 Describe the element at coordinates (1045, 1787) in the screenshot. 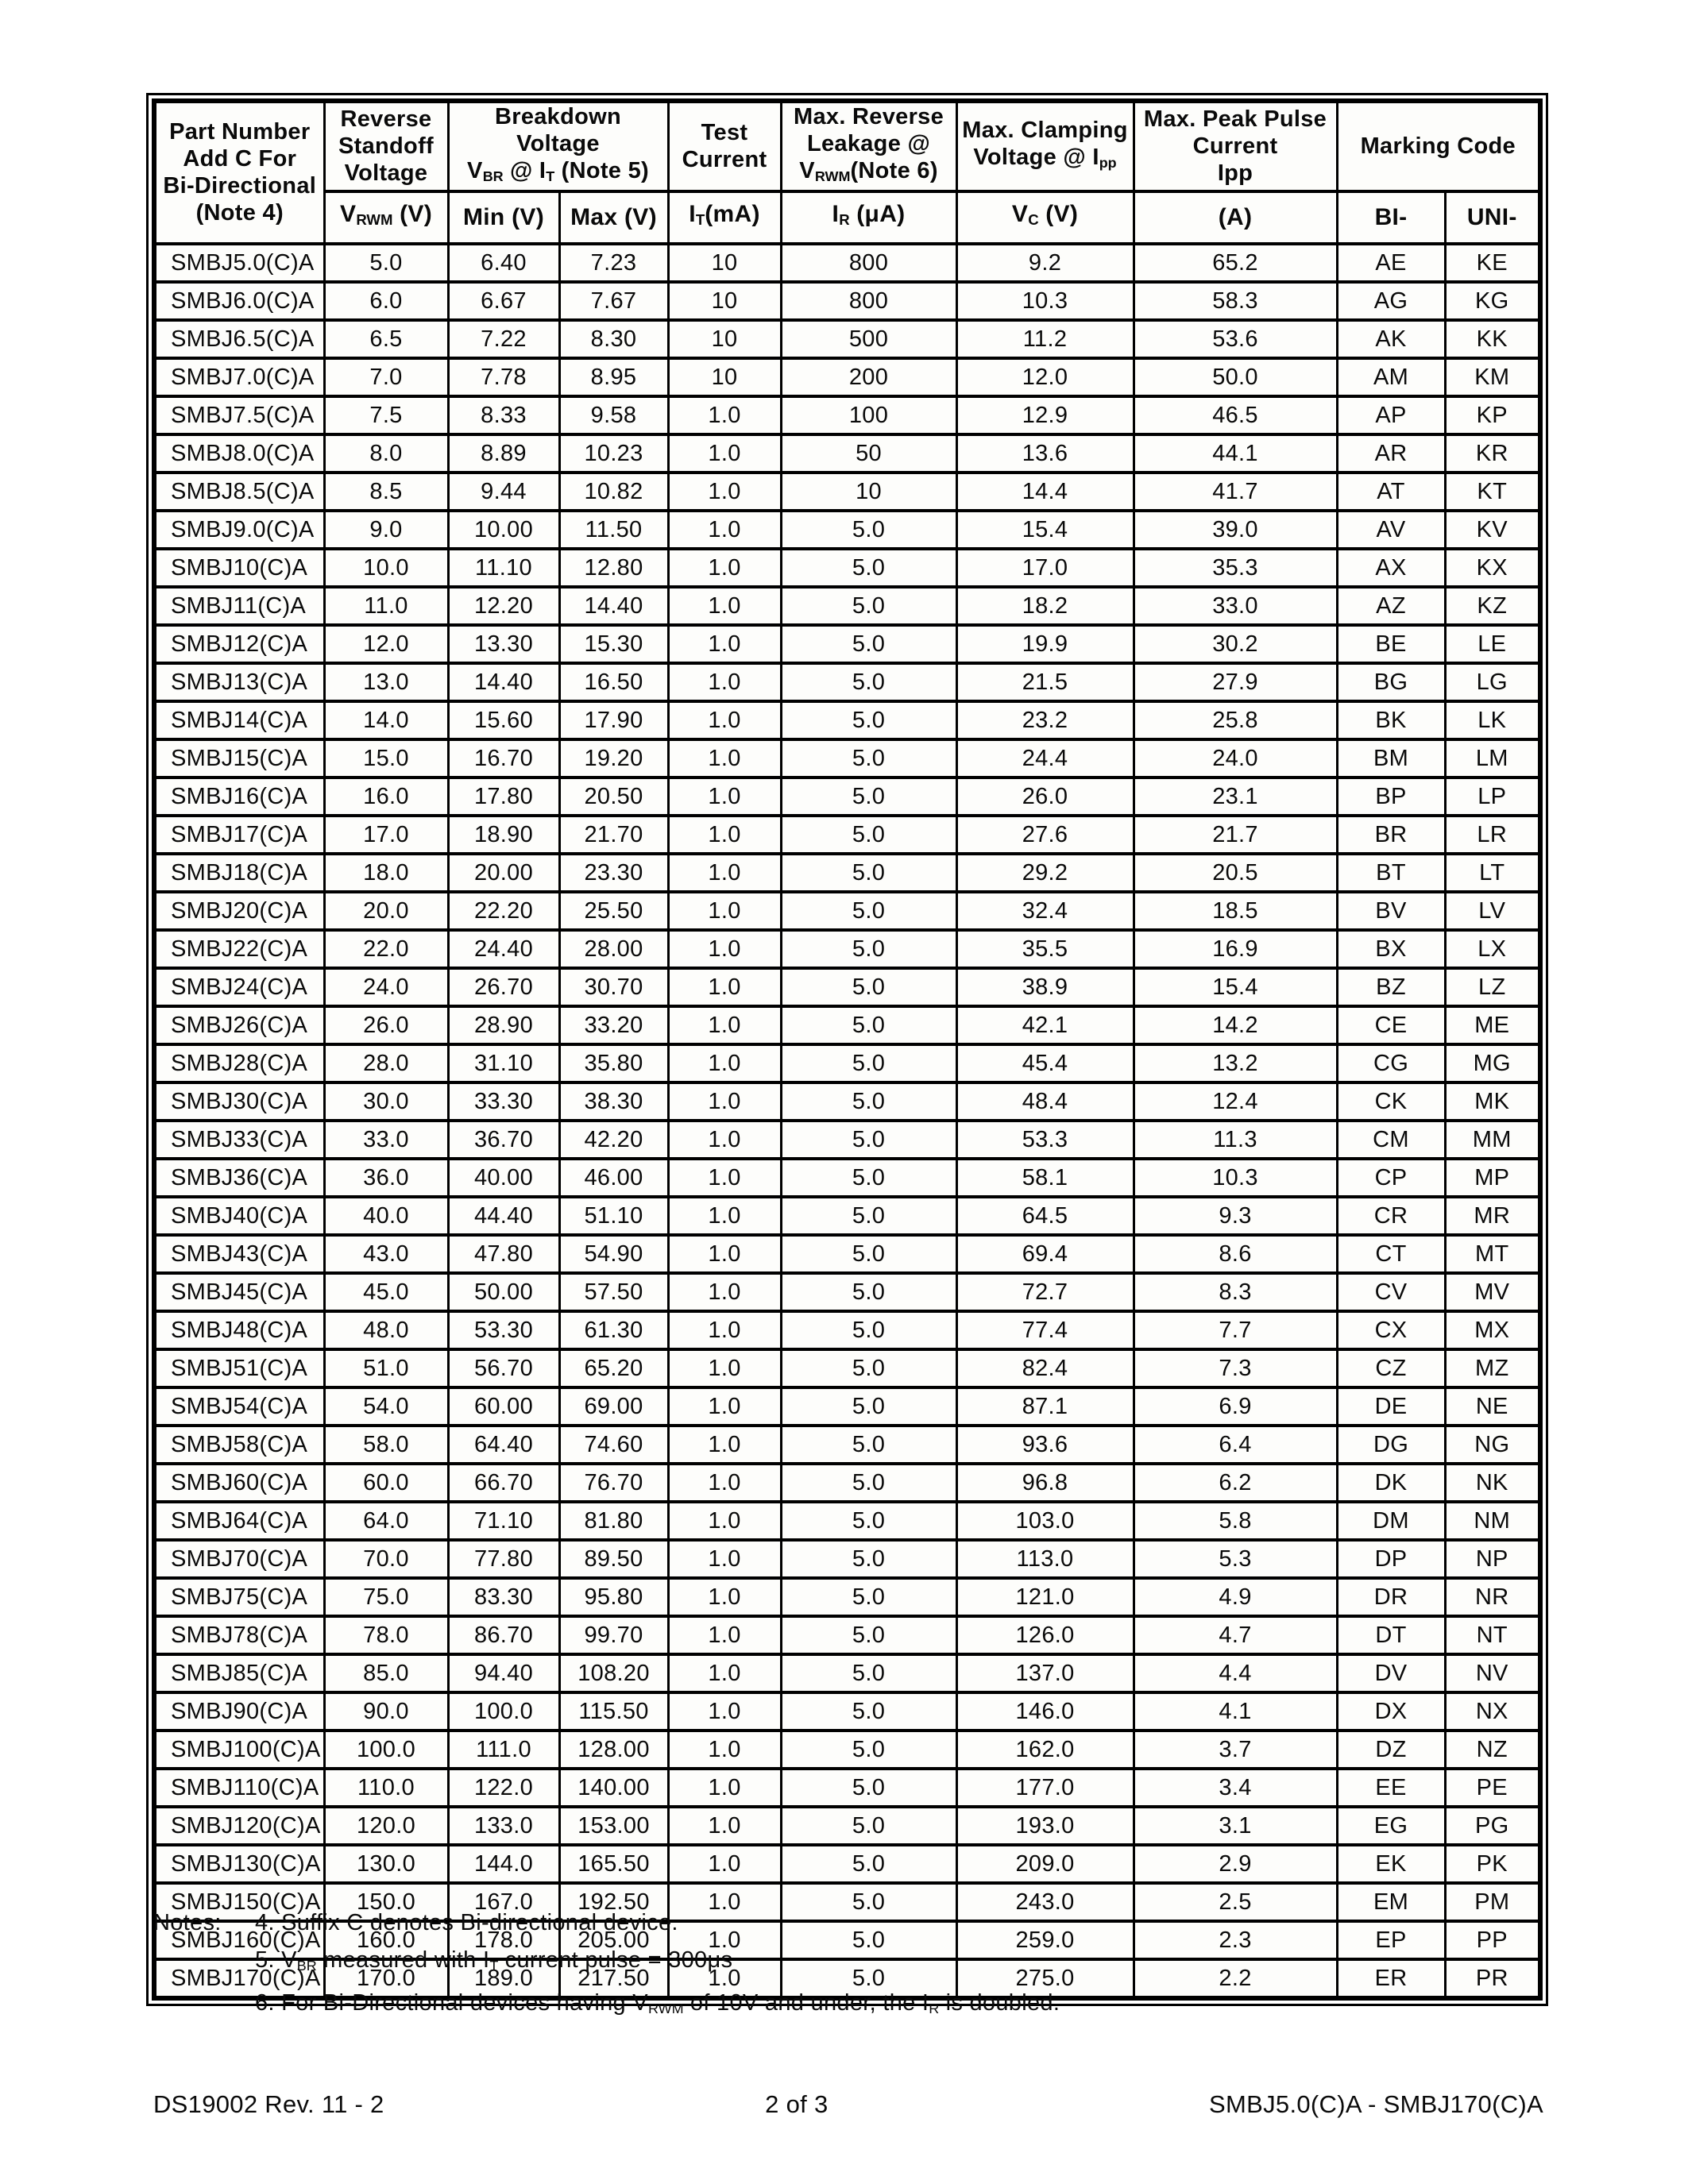

I see `cell-vc_v: 177.0` at that location.